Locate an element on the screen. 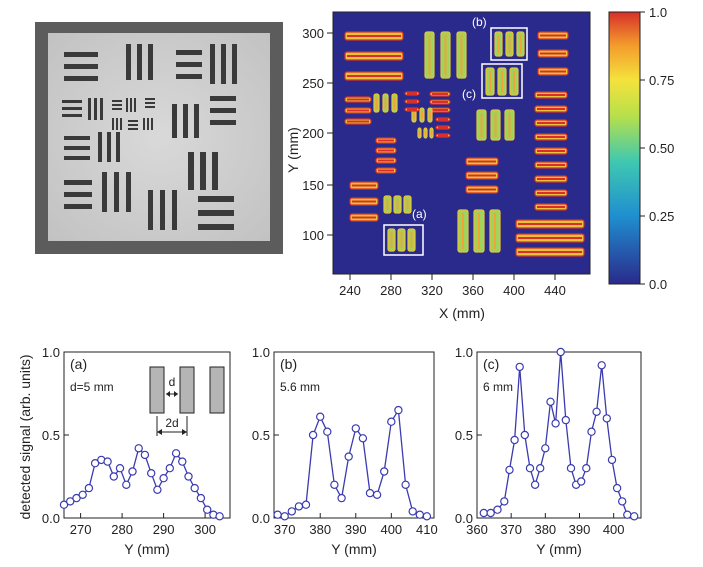 This screenshot has height=567, width=703. colorbar-tick-label: 0.0 is located at coordinates (658, 284).